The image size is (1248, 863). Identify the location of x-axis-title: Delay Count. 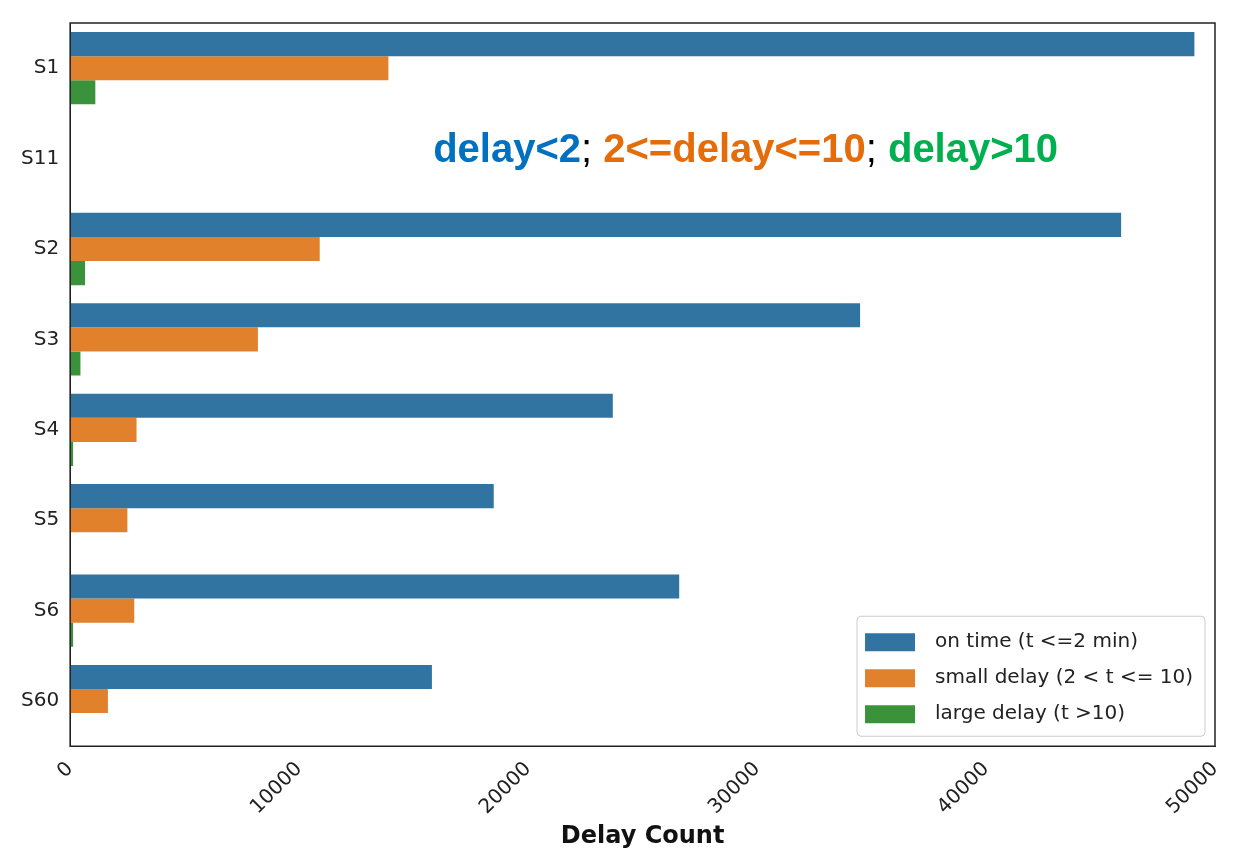
(642, 834).